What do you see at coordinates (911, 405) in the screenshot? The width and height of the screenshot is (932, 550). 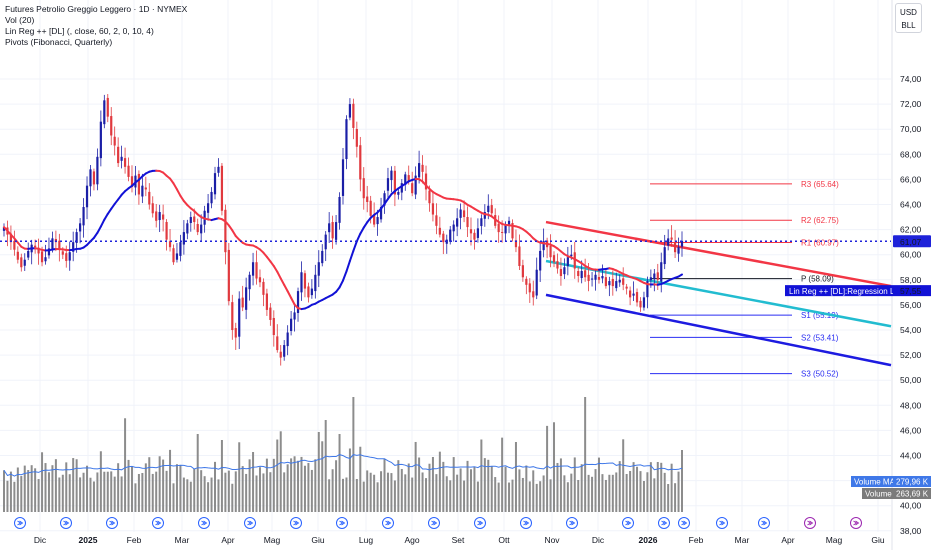 I see `price-tick-label: 48,00` at bounding box center [911, 405].